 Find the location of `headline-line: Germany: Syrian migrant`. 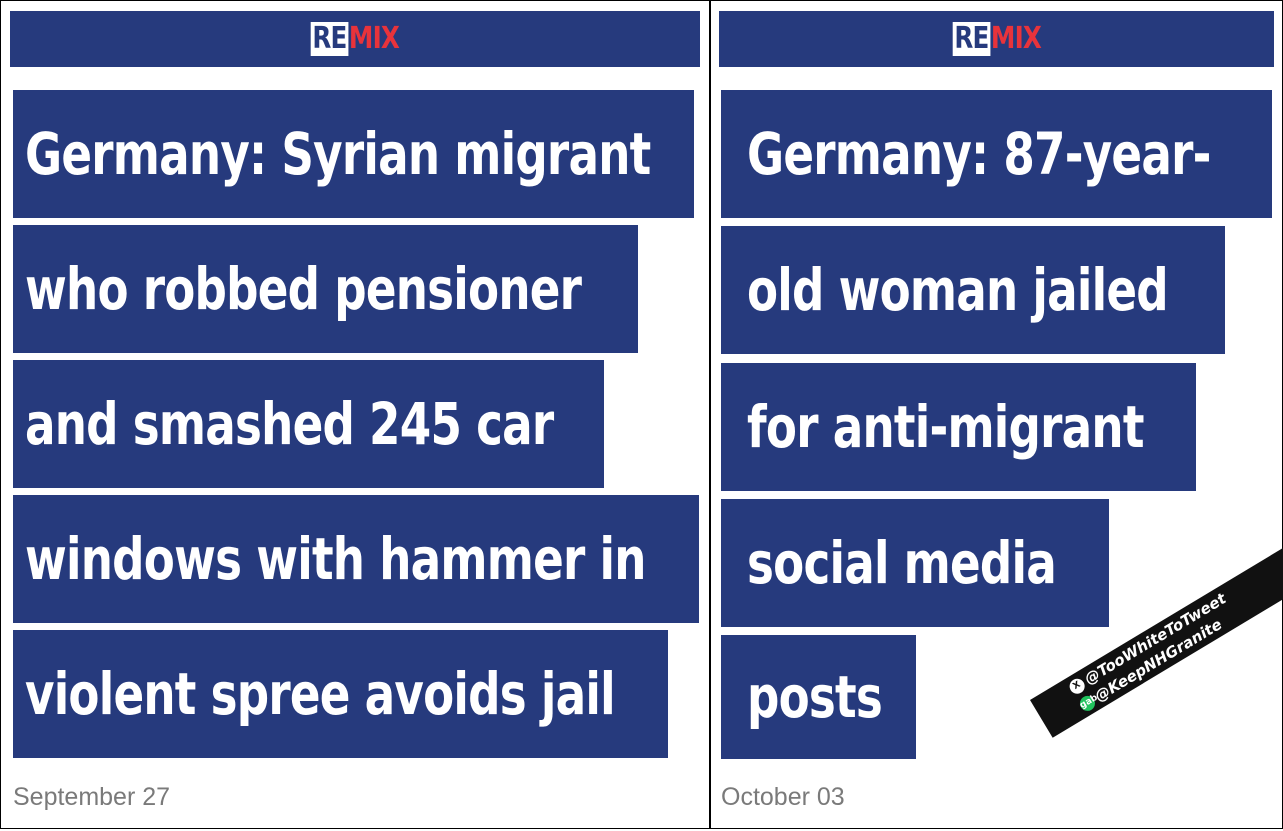

headline-line: Germany: Syrian migrant is located at coordinates (353, 154).